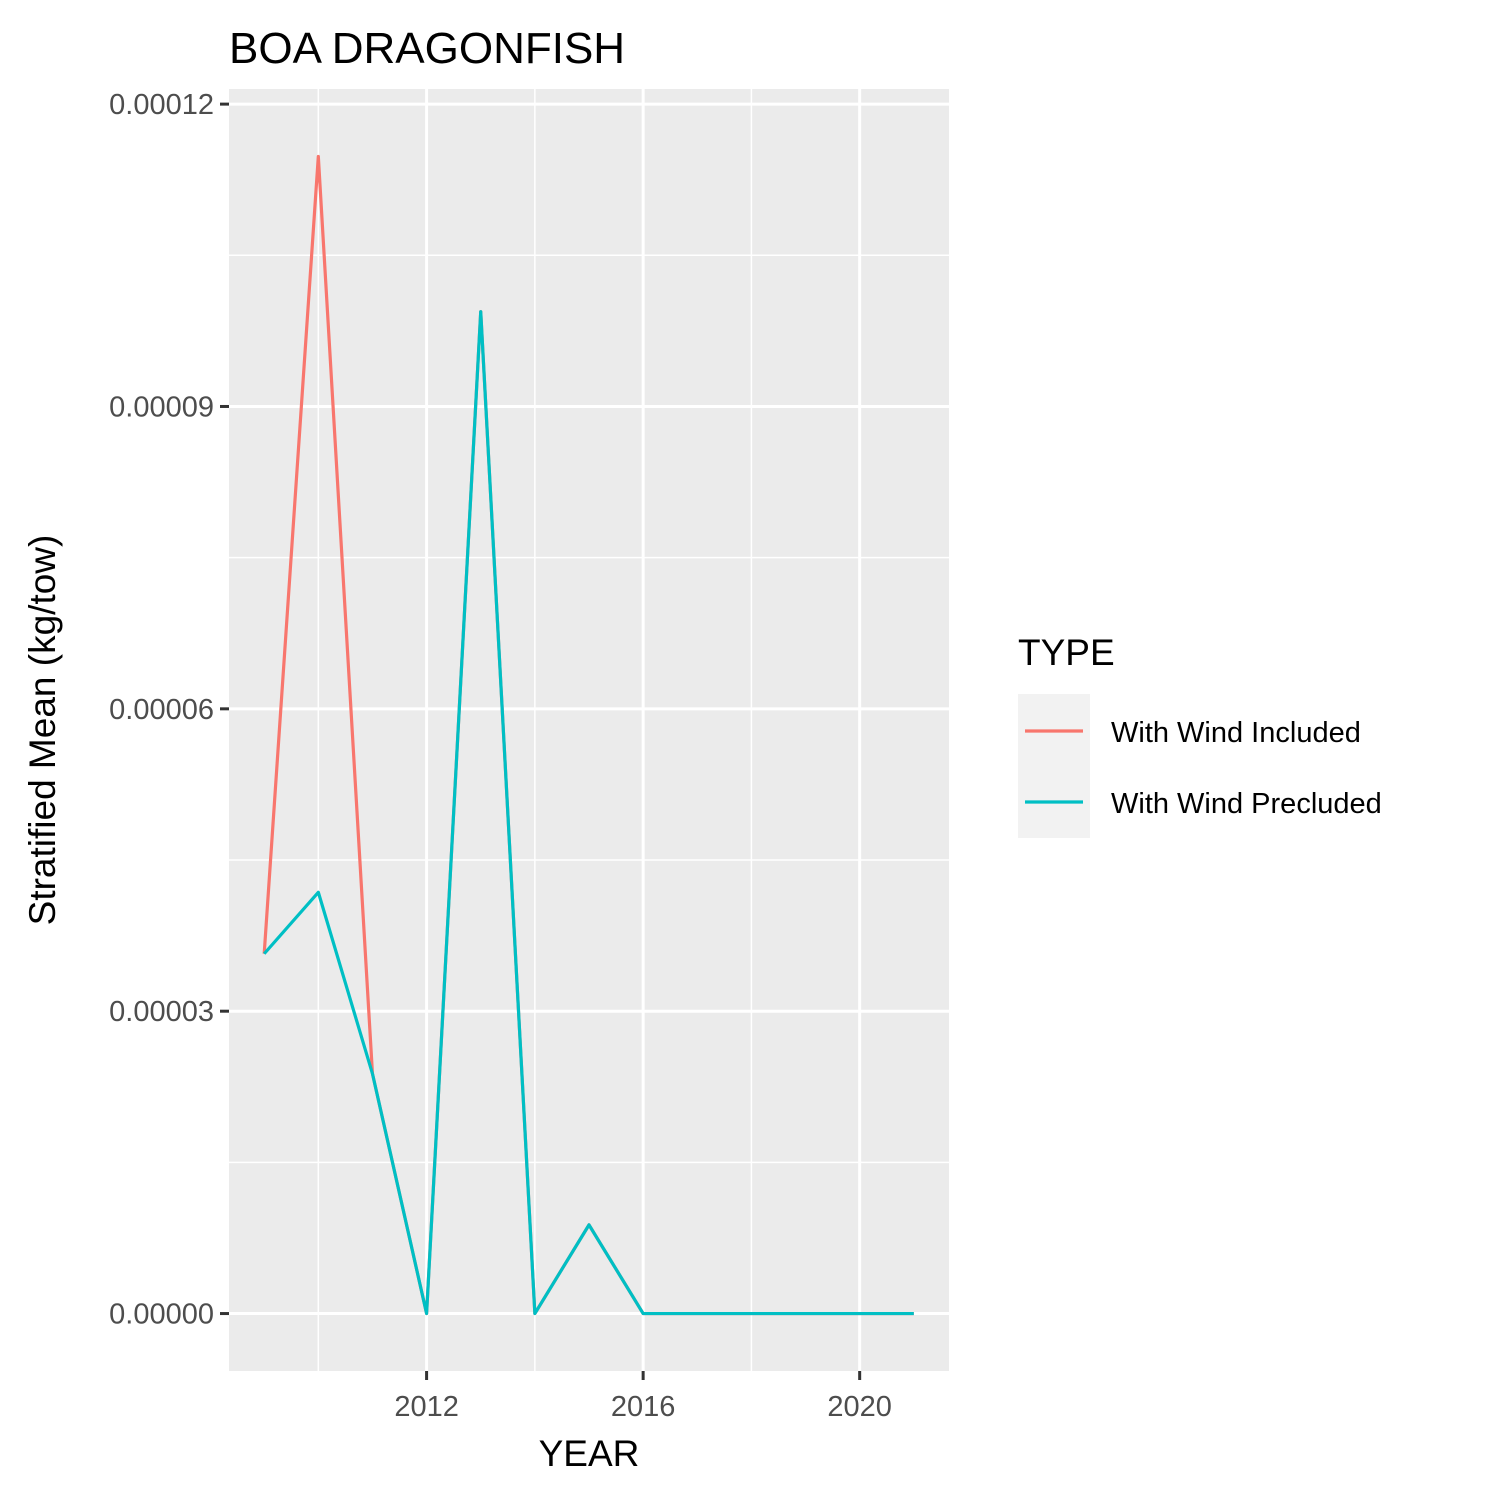 This screenshot has width=1500, height=1500. I want to click on x-tick-label-2: 2020, so click(859, 1407).